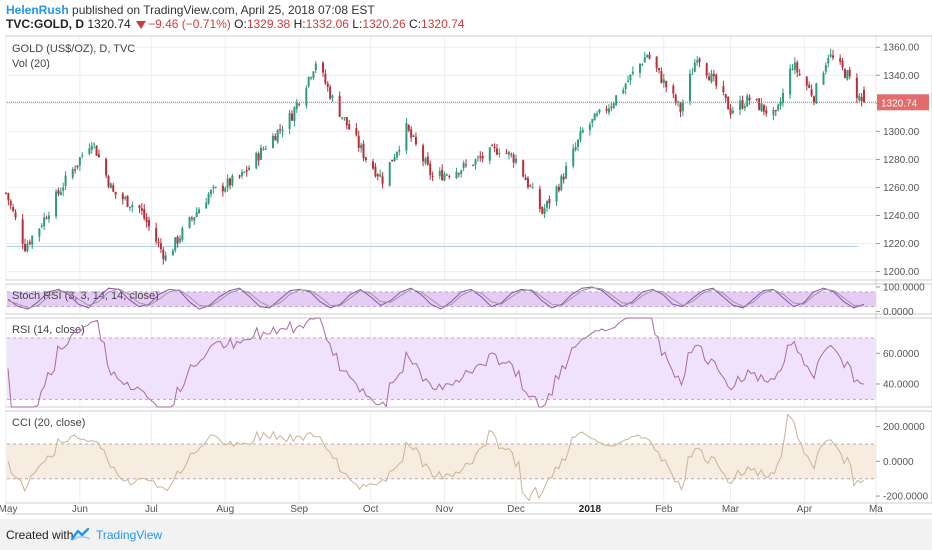 The image size is (932, 550). I want to click on low-value: 1320.26, so click(384, 24).